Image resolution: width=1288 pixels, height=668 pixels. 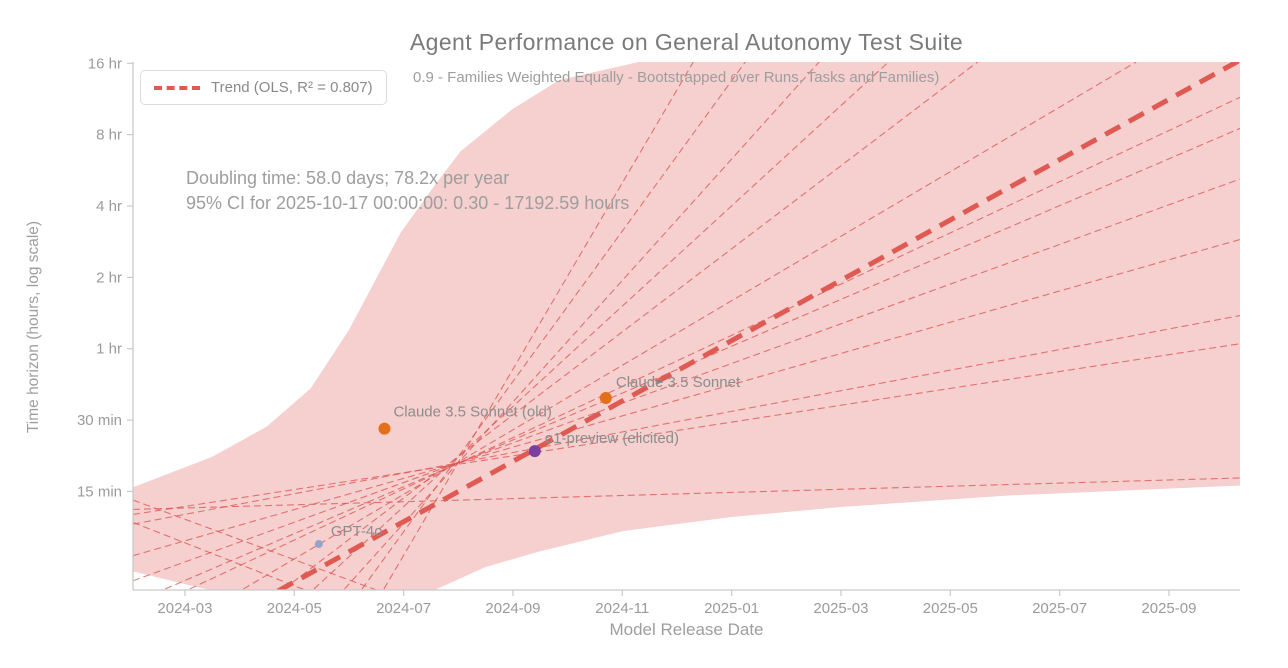 What do you see at coordinates (1059, 608) in the screenshot?
I see `x-tick-label: 2025-07` at bounding box center [1059, 608].